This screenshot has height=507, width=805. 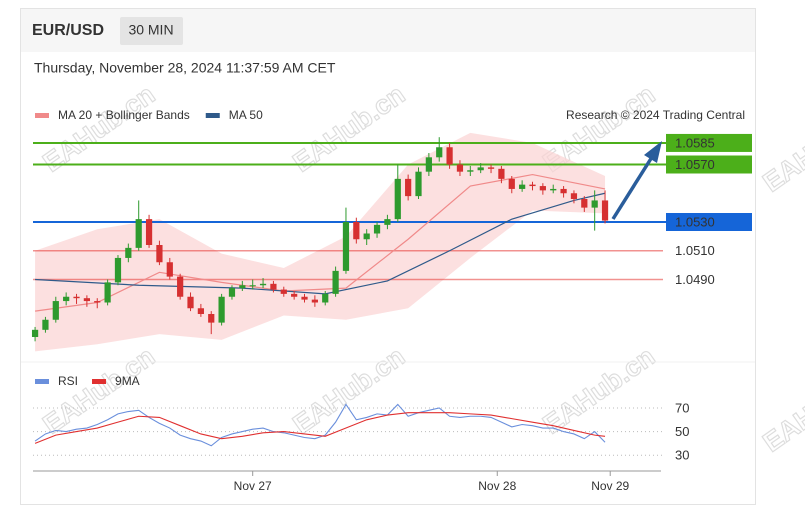 I want to click on projection-arrow, so click(x=636, y=180).